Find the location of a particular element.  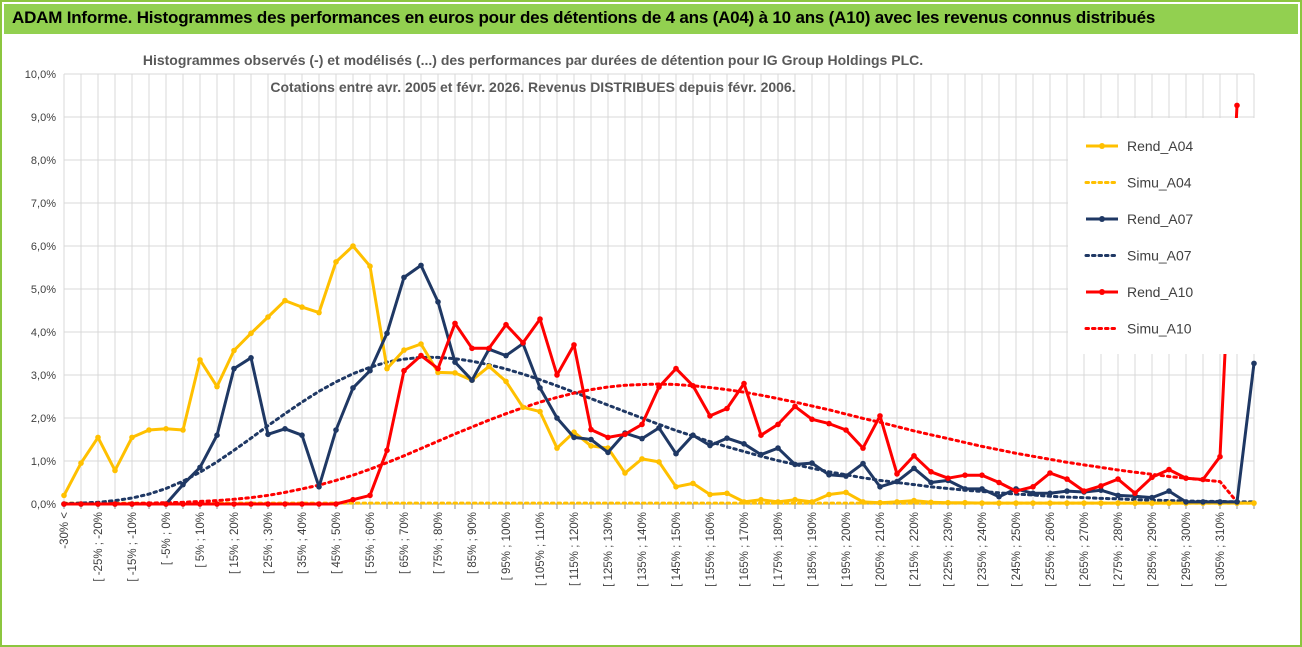

y-tick-label: 1,0% is located at coordinates (43, 462).